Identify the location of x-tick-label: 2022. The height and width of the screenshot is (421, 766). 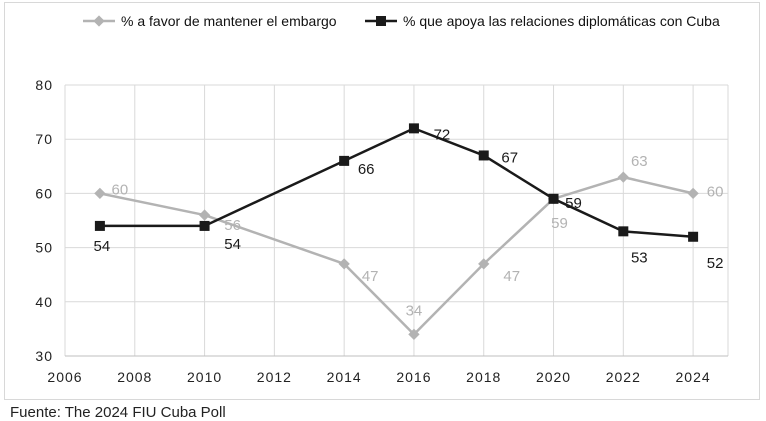
(623, 377).